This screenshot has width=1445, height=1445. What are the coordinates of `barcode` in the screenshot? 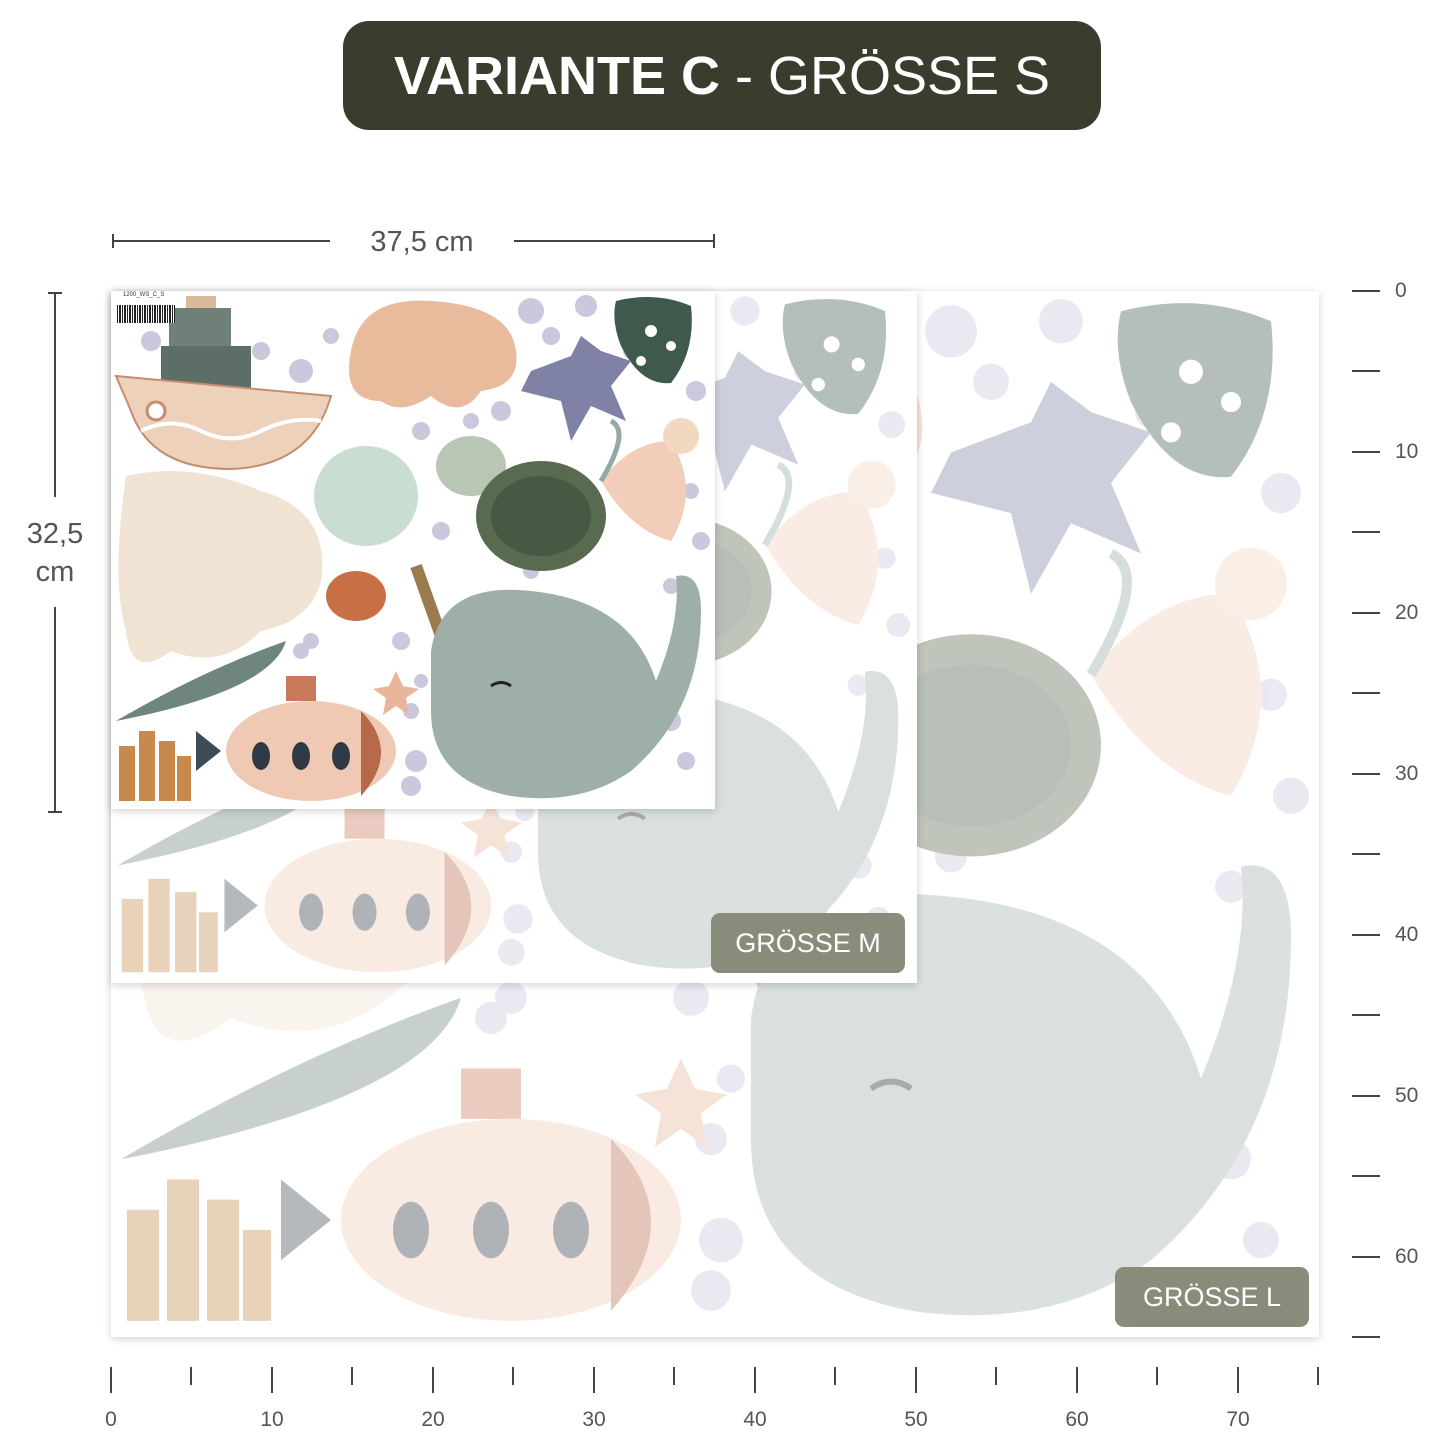 It's located at (146, 314).